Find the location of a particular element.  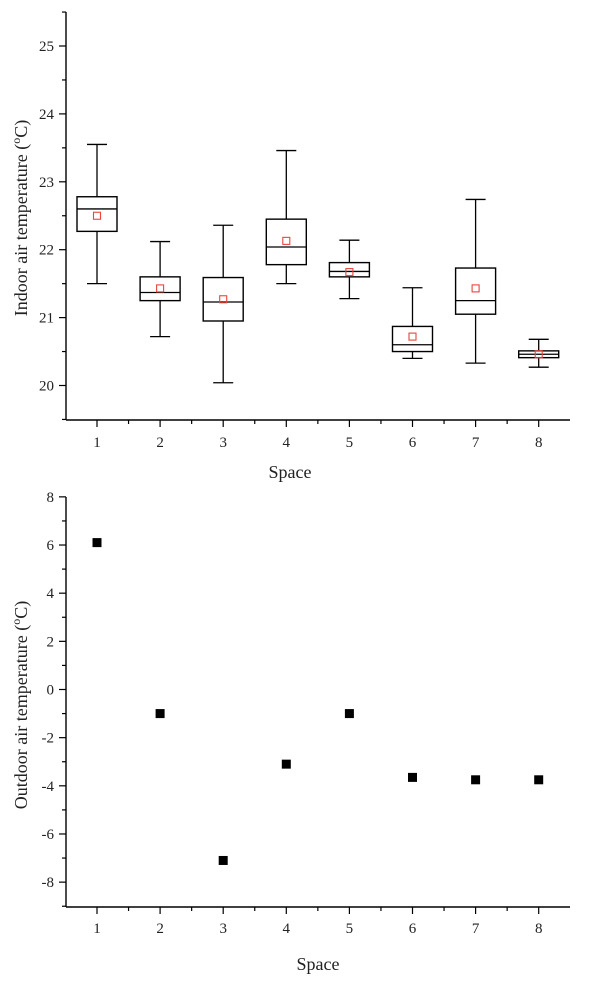

y-axis-title: Indoor air temperature (oC) is located at coordinates (20, 218).